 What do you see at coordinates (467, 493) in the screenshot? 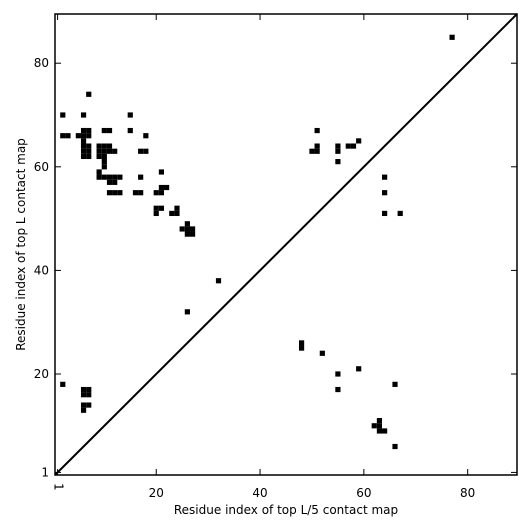
I see `x-tick-label: 80` at bounding box center [467, 493].